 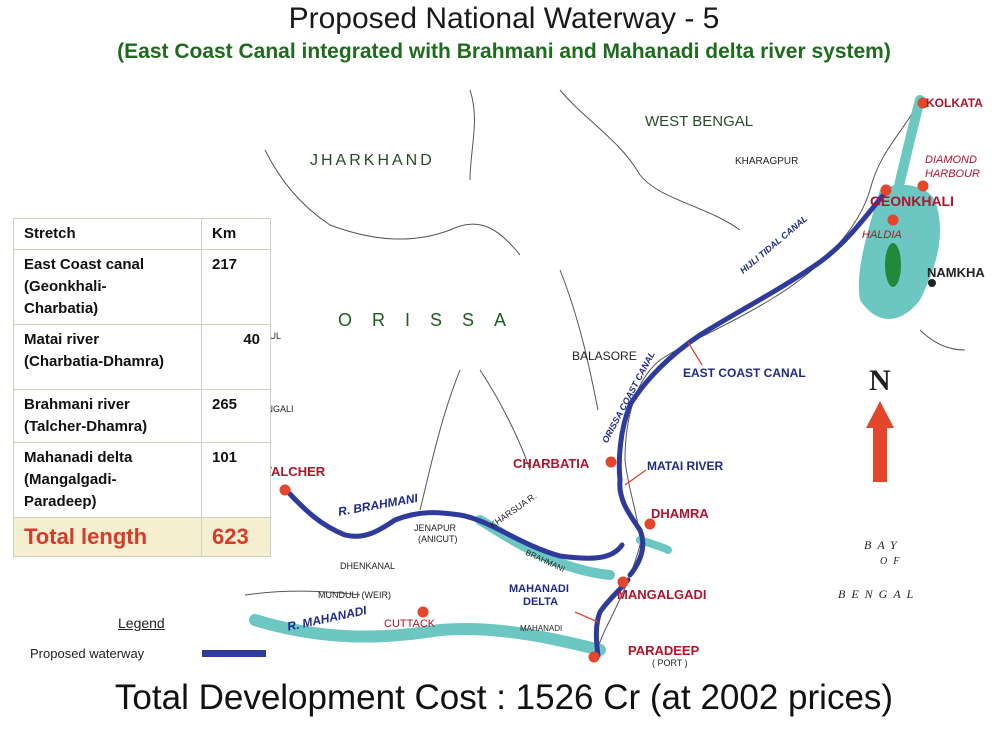 I want to click on label-diamond: DIAMOND, so click(x=951, y=160).